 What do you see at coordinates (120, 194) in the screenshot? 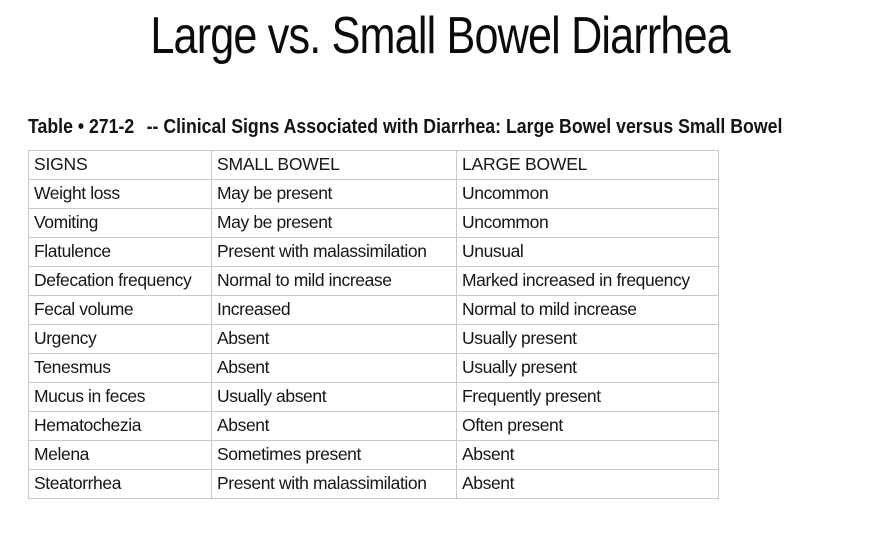
I see `table-cell: Weight loss` at bounding box center [120, 194].